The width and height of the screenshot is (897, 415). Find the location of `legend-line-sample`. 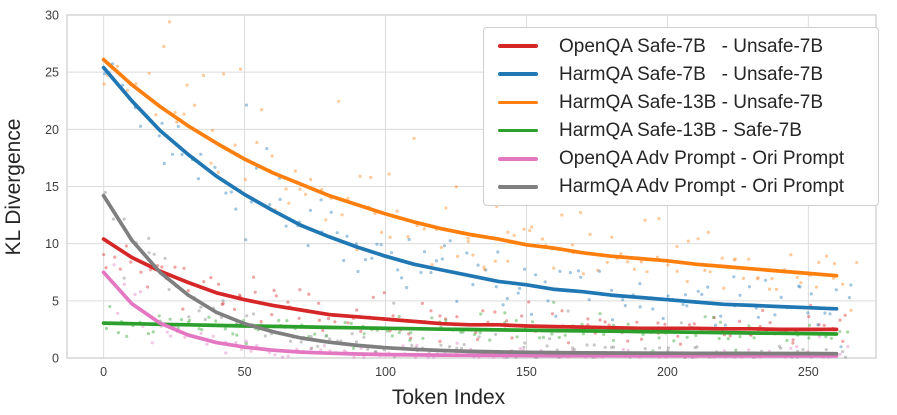

legend-line-sample is located at coordinates (518, 46).